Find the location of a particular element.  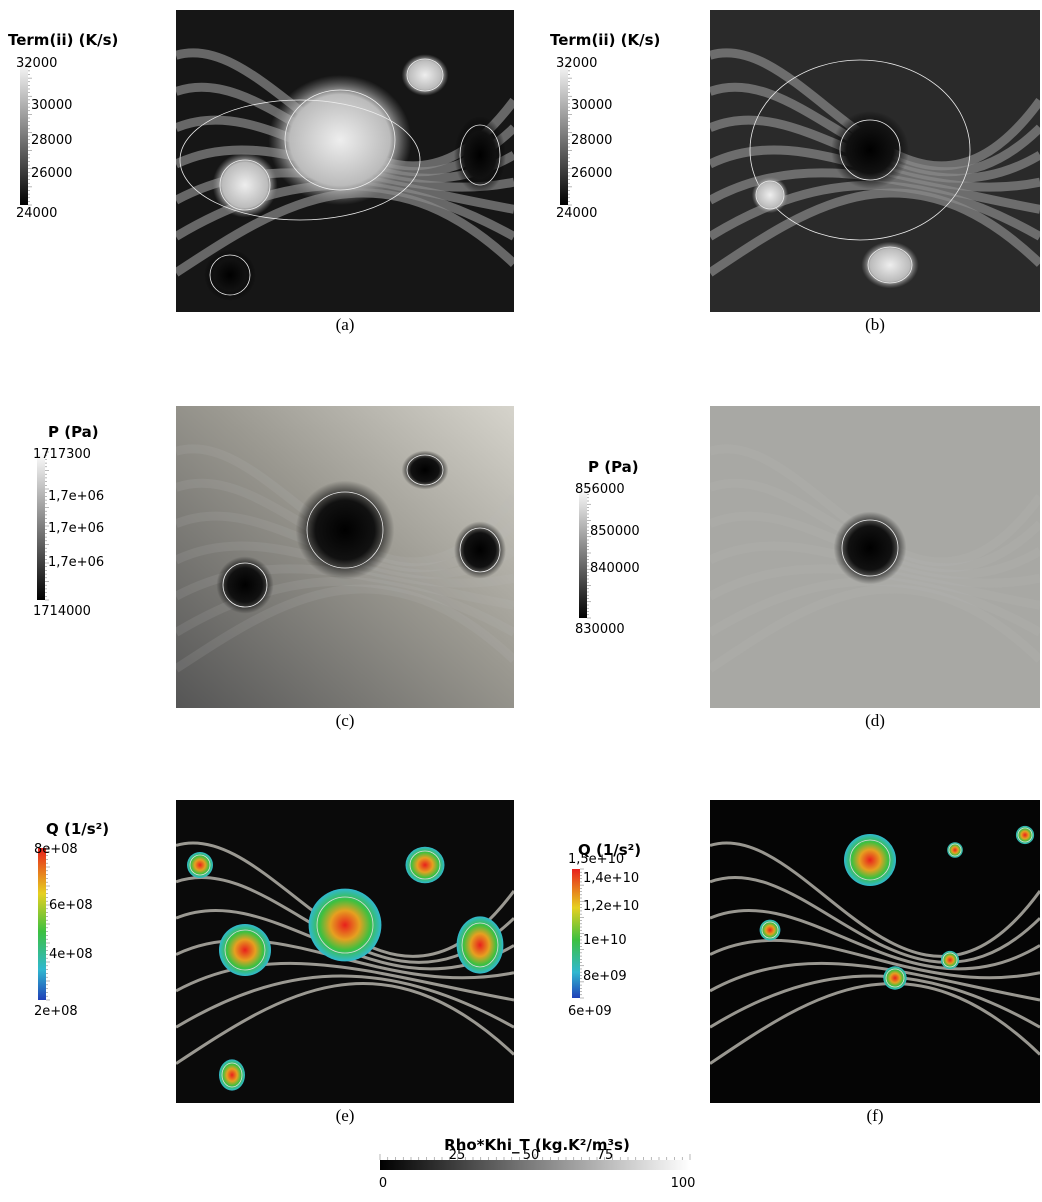

colorbar-label: 850000 is located at coordinates (615, 531).